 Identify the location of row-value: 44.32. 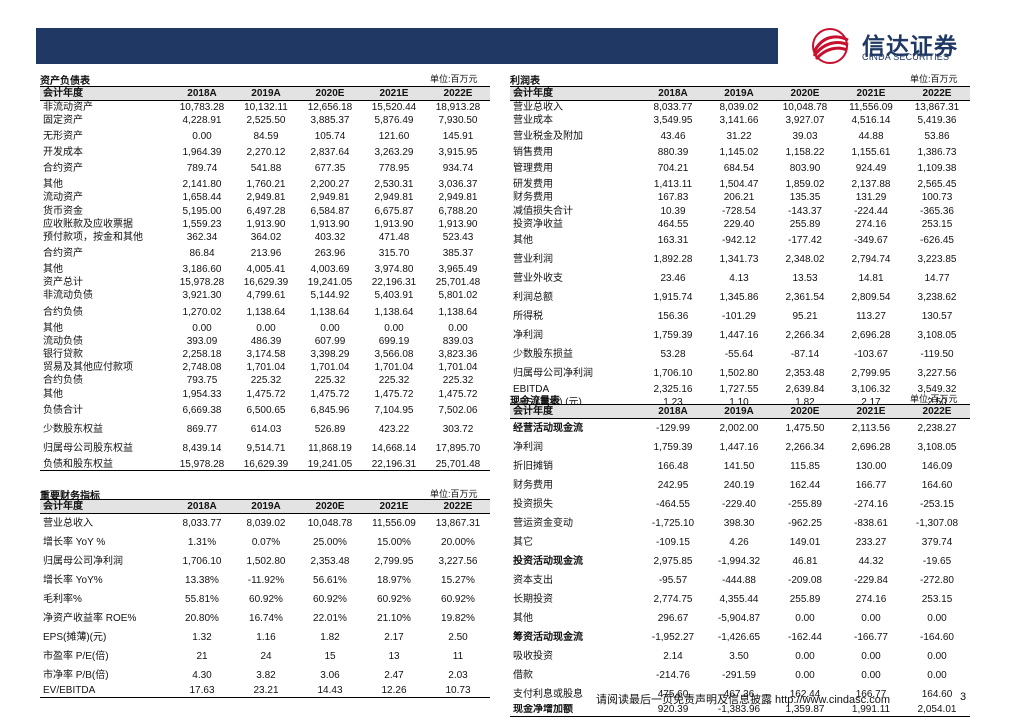
(871, 561).